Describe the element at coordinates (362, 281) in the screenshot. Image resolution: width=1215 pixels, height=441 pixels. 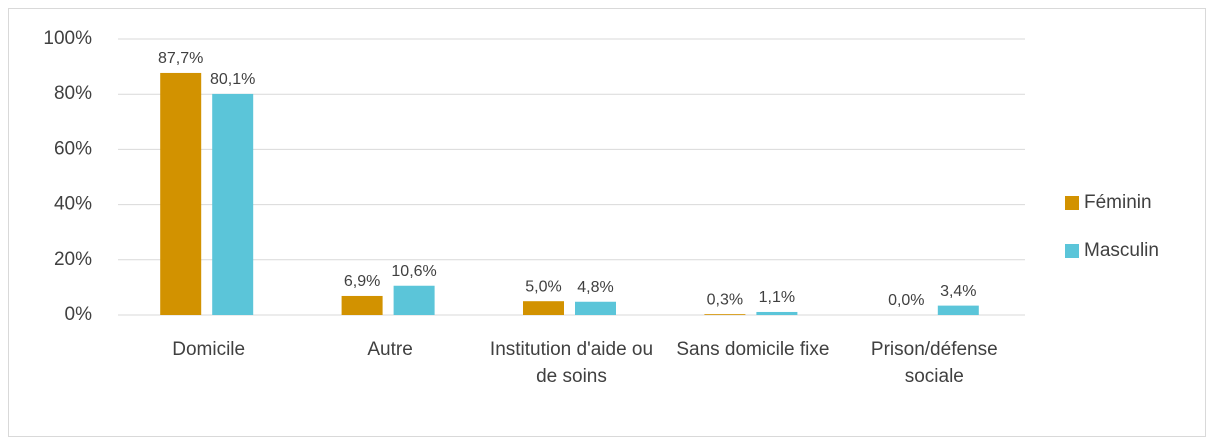
I see `data-label: 6,9%` at that location.